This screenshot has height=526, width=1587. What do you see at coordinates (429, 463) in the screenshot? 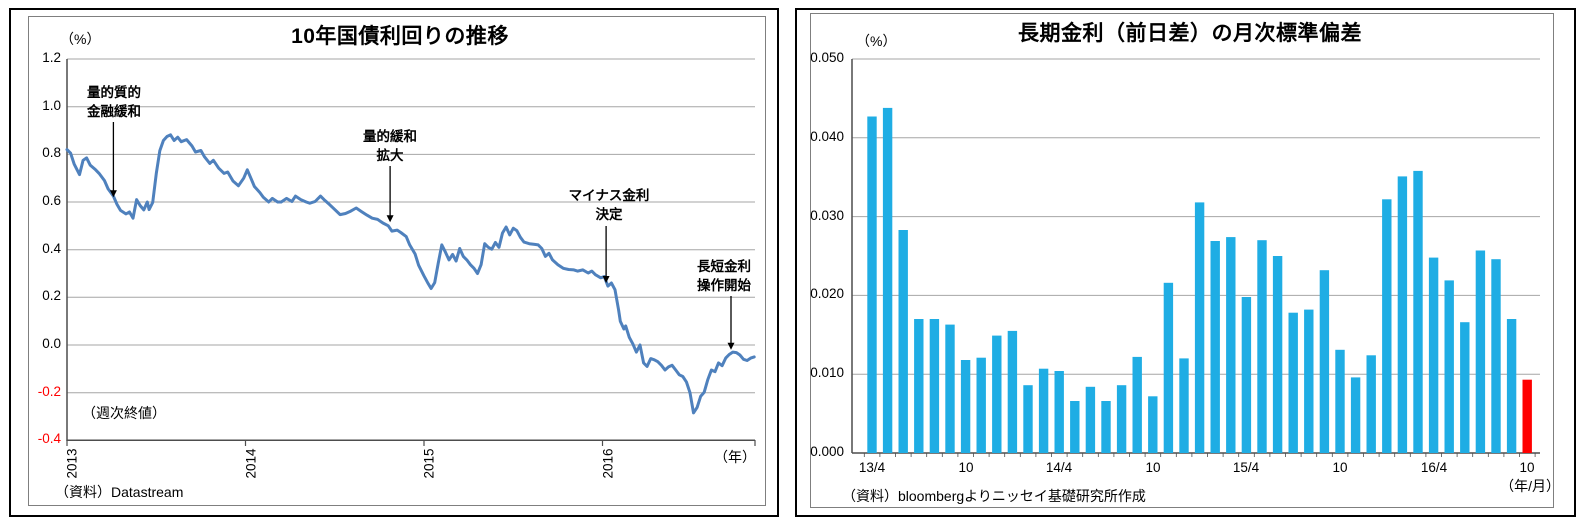
I see `x-tick-year-label: 2015` at bounding box center [429, 463].